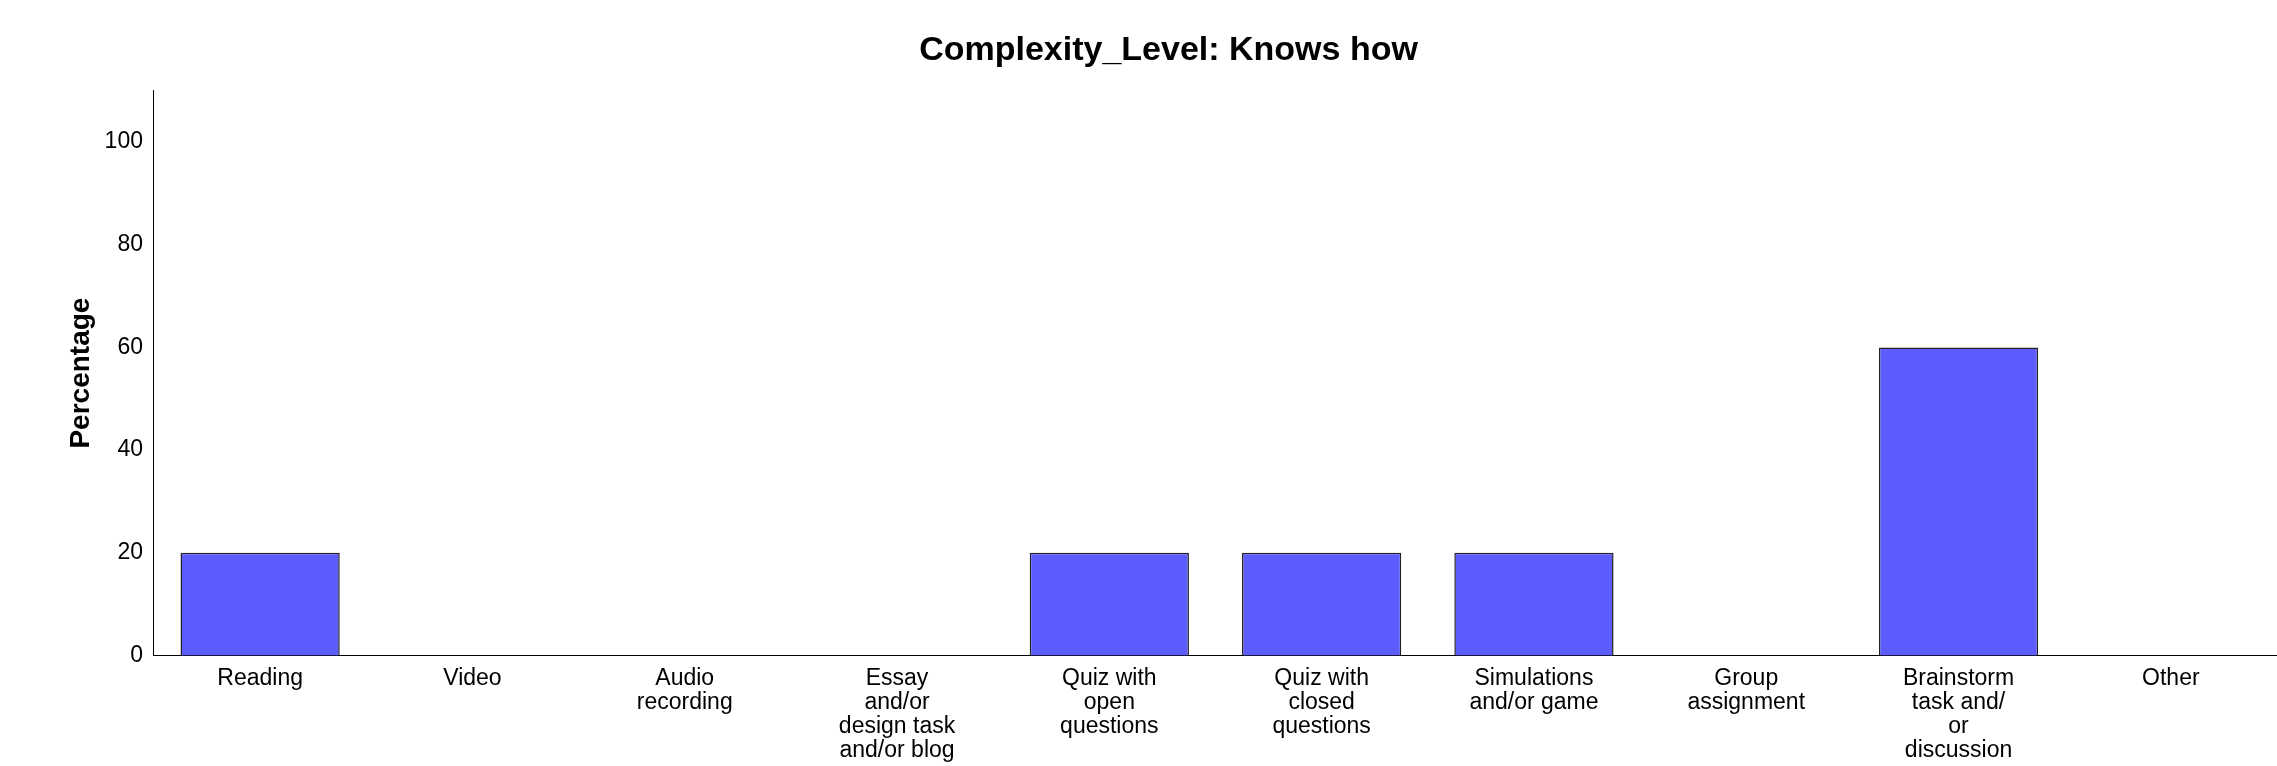 Image resolution: width=2277 pixels, height=766 pixels. What do you see at coordinates (472, 676) in the screenshot?
I see `x-tick-label: Video` at bounding box center [472, 676].